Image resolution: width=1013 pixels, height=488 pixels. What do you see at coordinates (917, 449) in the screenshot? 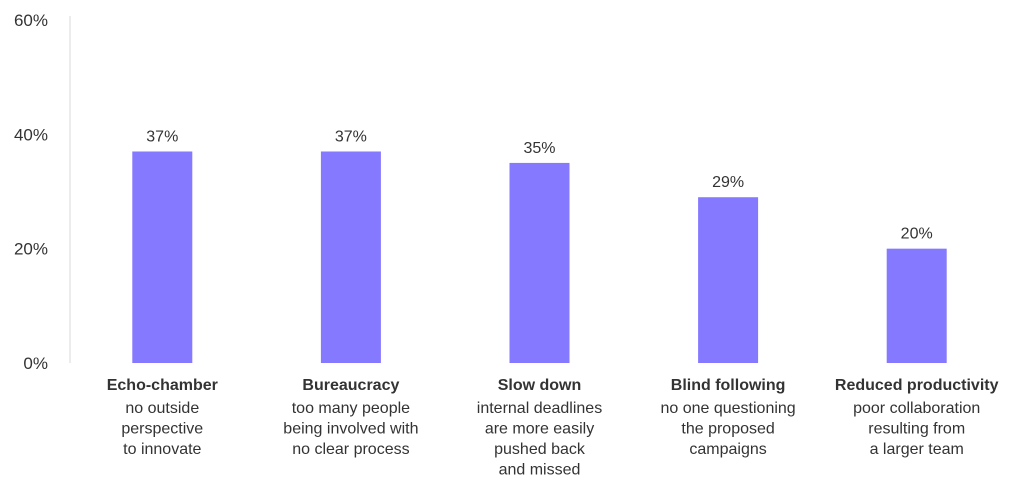
I see `x-category-description: a larger team` at bounding box center [917, 449].